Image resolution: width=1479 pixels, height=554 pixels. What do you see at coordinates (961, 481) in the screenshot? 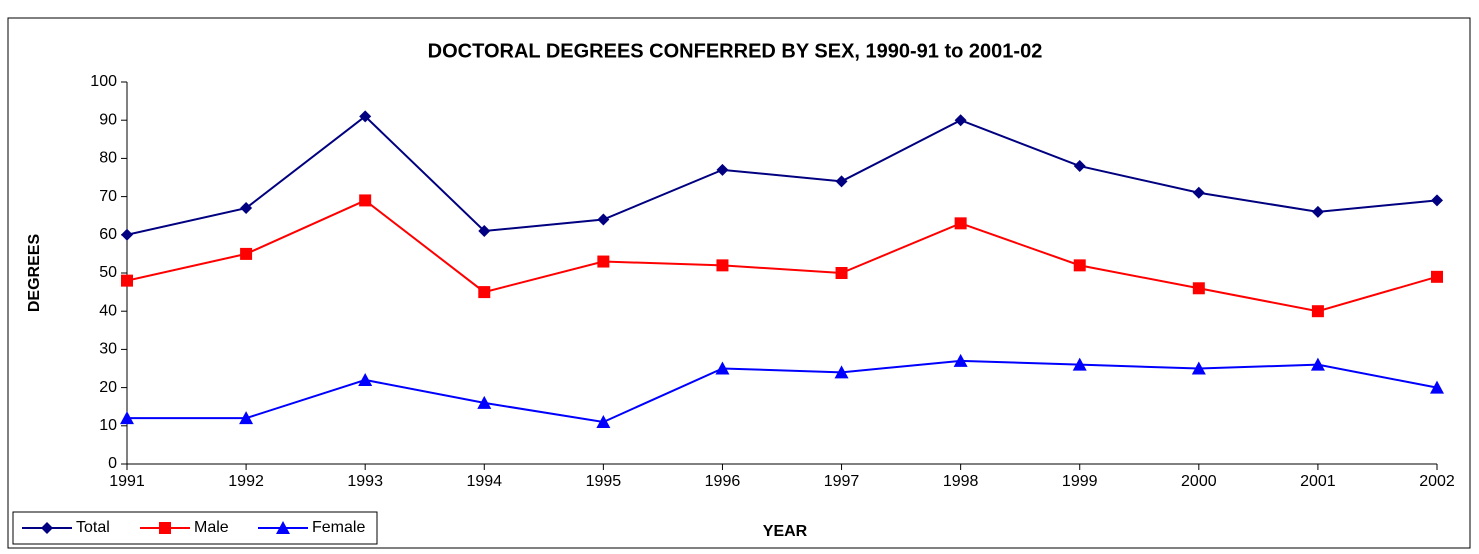
I see `x-tick-label: 1998` at bounding box center [961, 481].